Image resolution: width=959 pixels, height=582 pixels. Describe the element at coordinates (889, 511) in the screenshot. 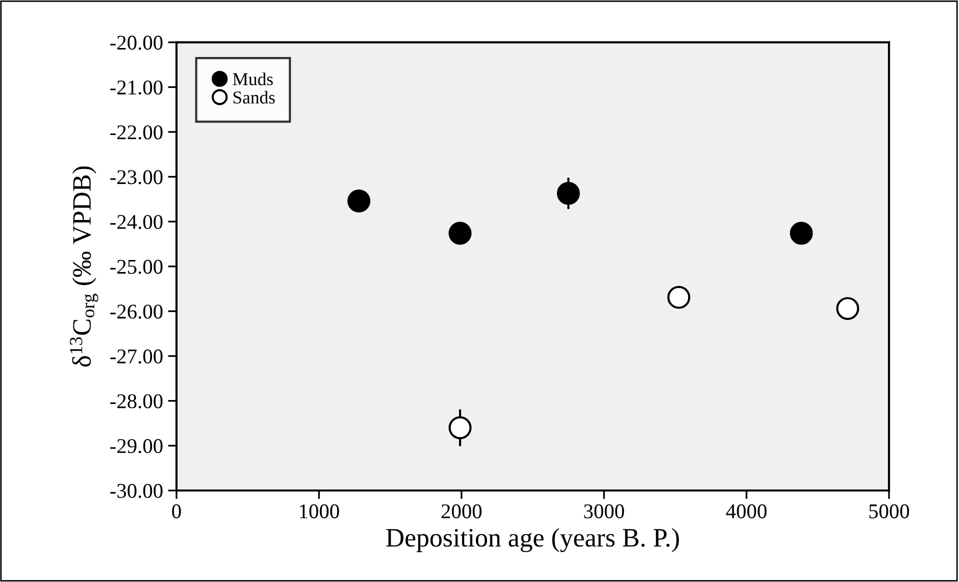

I see `x-tick-label: 5000` at that location.